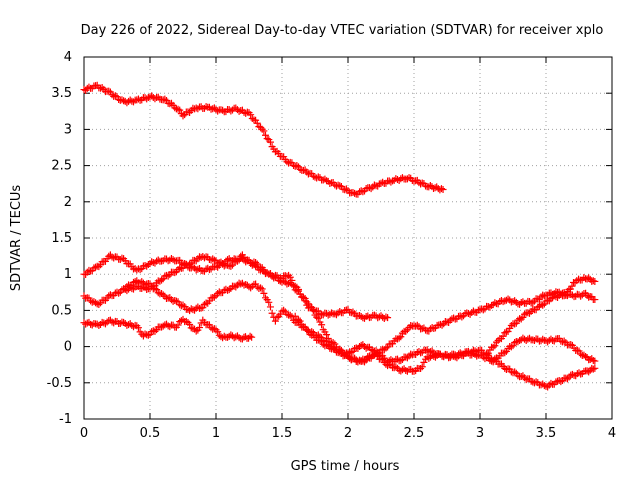  Describe the element at coordinates (480, 433) in the screenshot. I see `x-tick-label: 3` at that location.